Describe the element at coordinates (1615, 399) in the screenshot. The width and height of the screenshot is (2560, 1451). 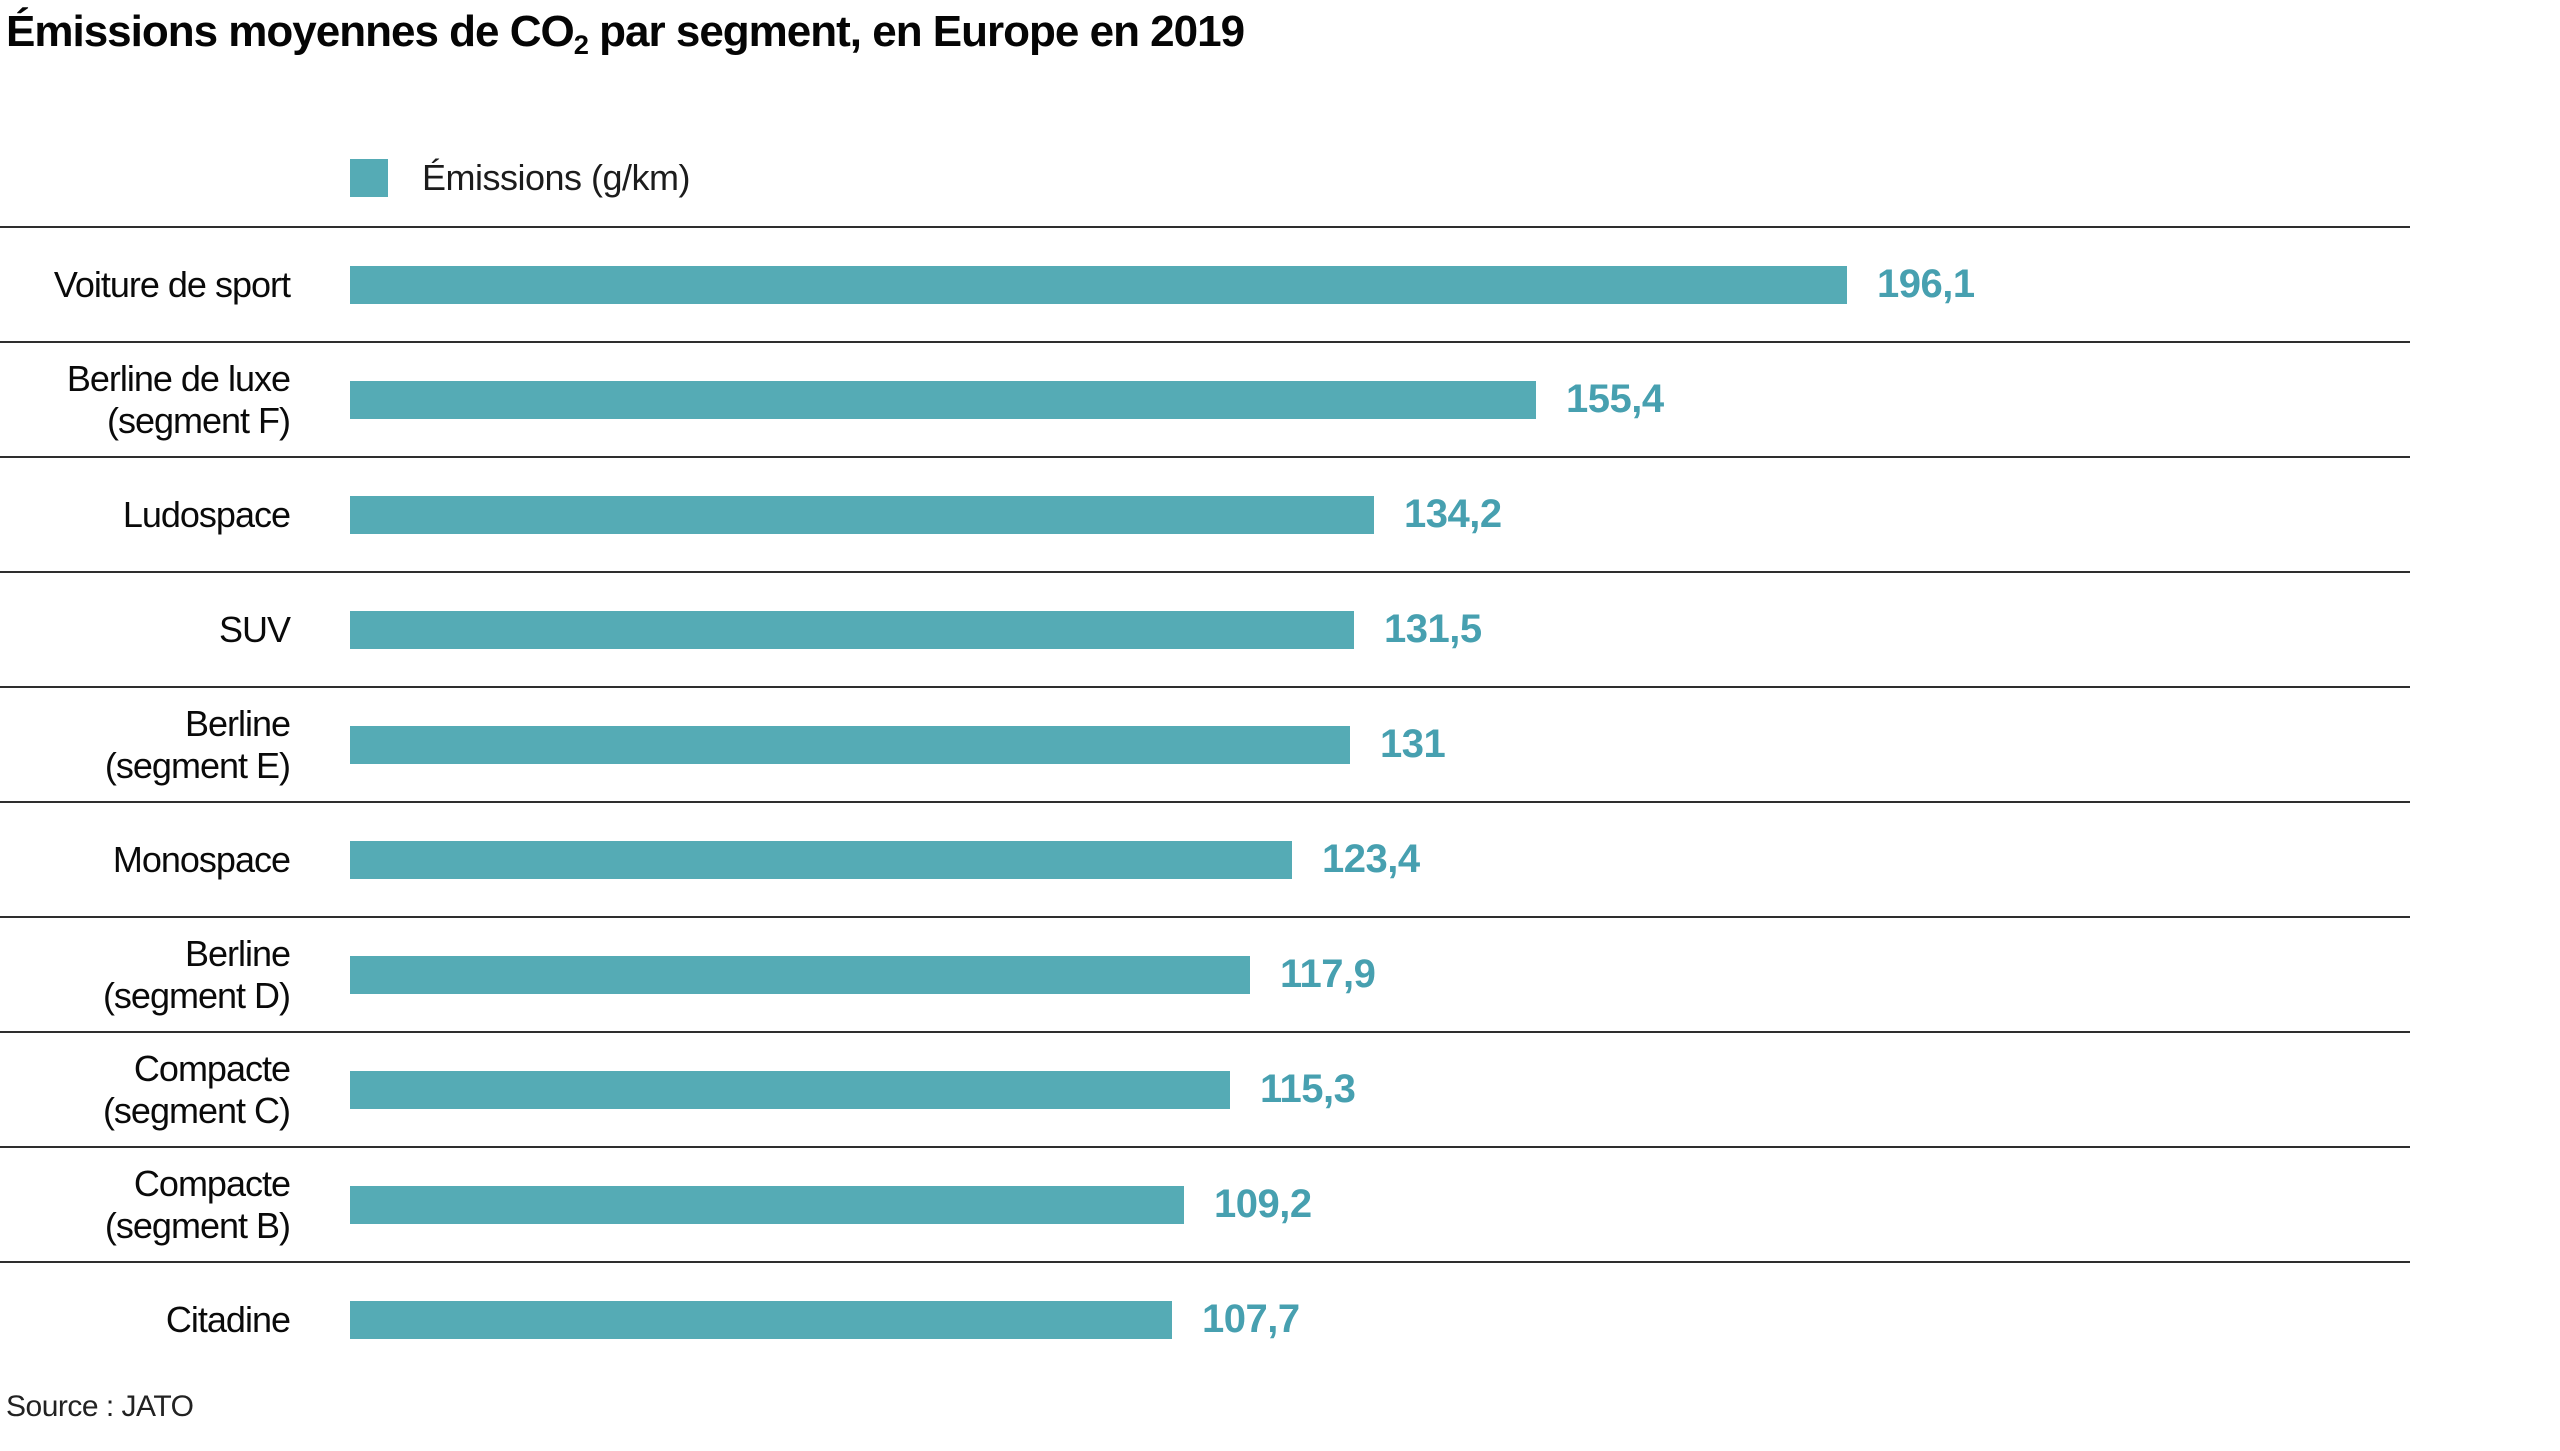
I see `value-label: 155,4` at that location.